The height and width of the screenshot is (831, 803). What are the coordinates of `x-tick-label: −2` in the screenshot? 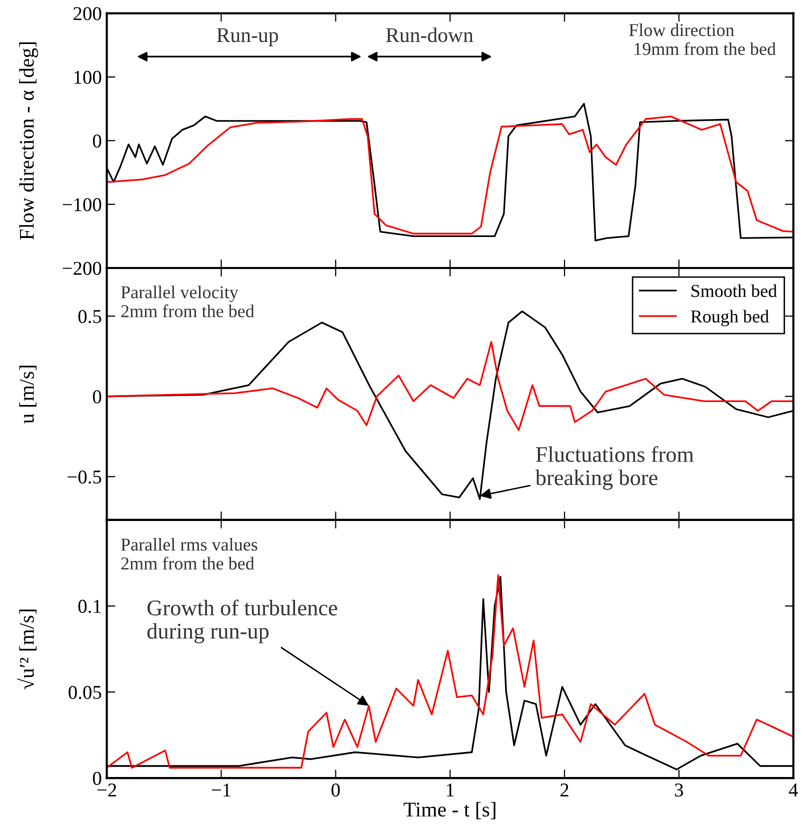 It's located at (106, 790).